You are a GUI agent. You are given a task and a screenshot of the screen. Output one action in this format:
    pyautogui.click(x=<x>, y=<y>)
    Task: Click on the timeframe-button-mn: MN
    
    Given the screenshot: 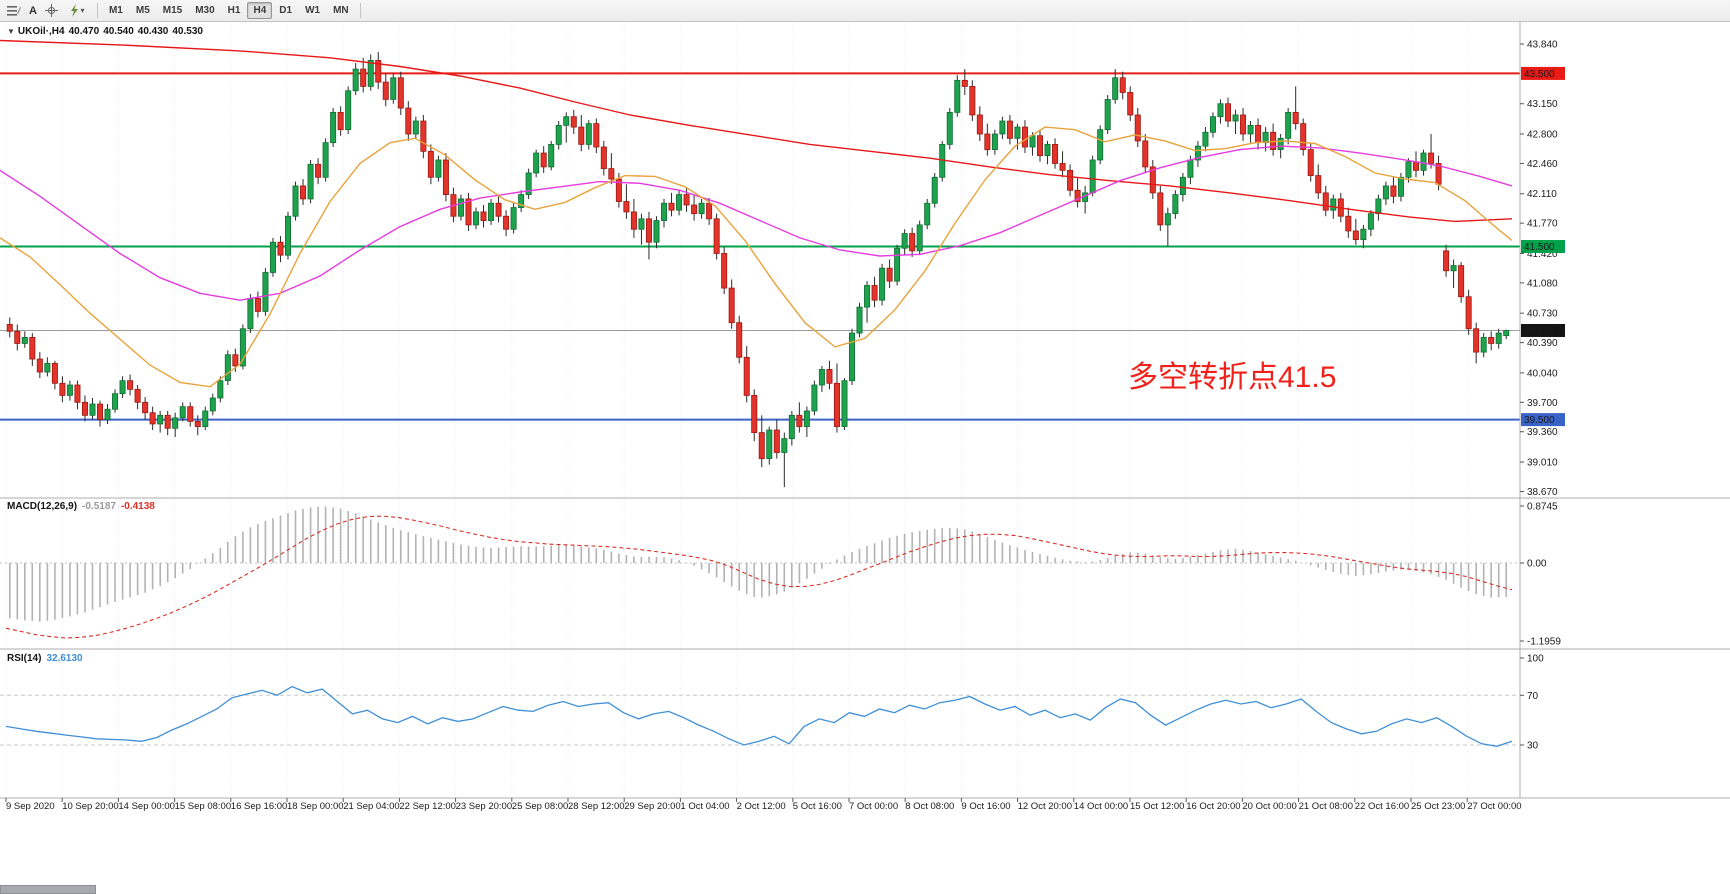 What is the action you would take?
    pyautogui.click(x=341, y=10)
    